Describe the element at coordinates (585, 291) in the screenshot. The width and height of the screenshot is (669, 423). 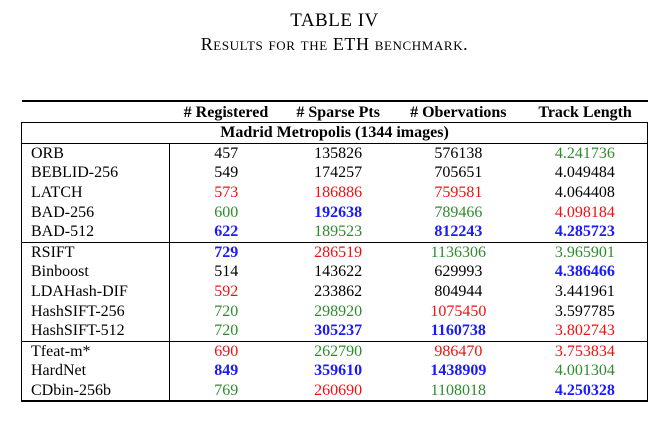
I see `value-cell: 3.441961` at that location.